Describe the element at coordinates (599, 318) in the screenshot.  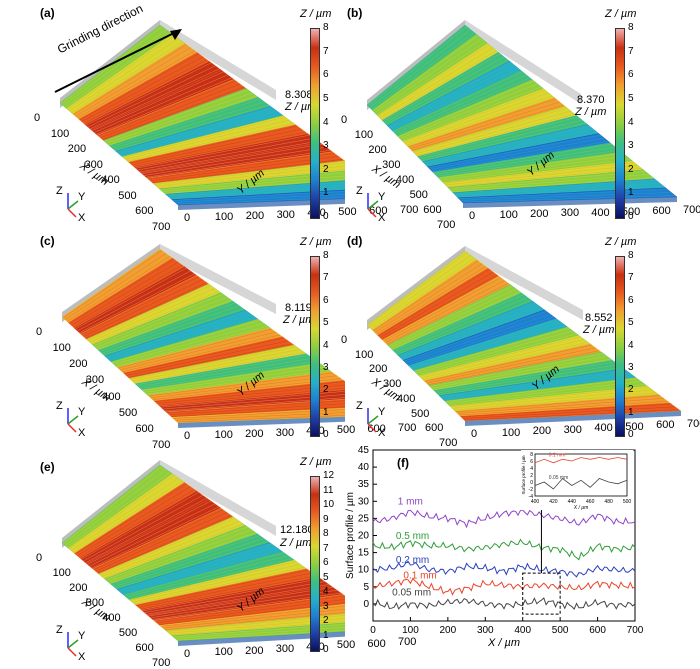
I see `zmax-label: 8.552` at that location.